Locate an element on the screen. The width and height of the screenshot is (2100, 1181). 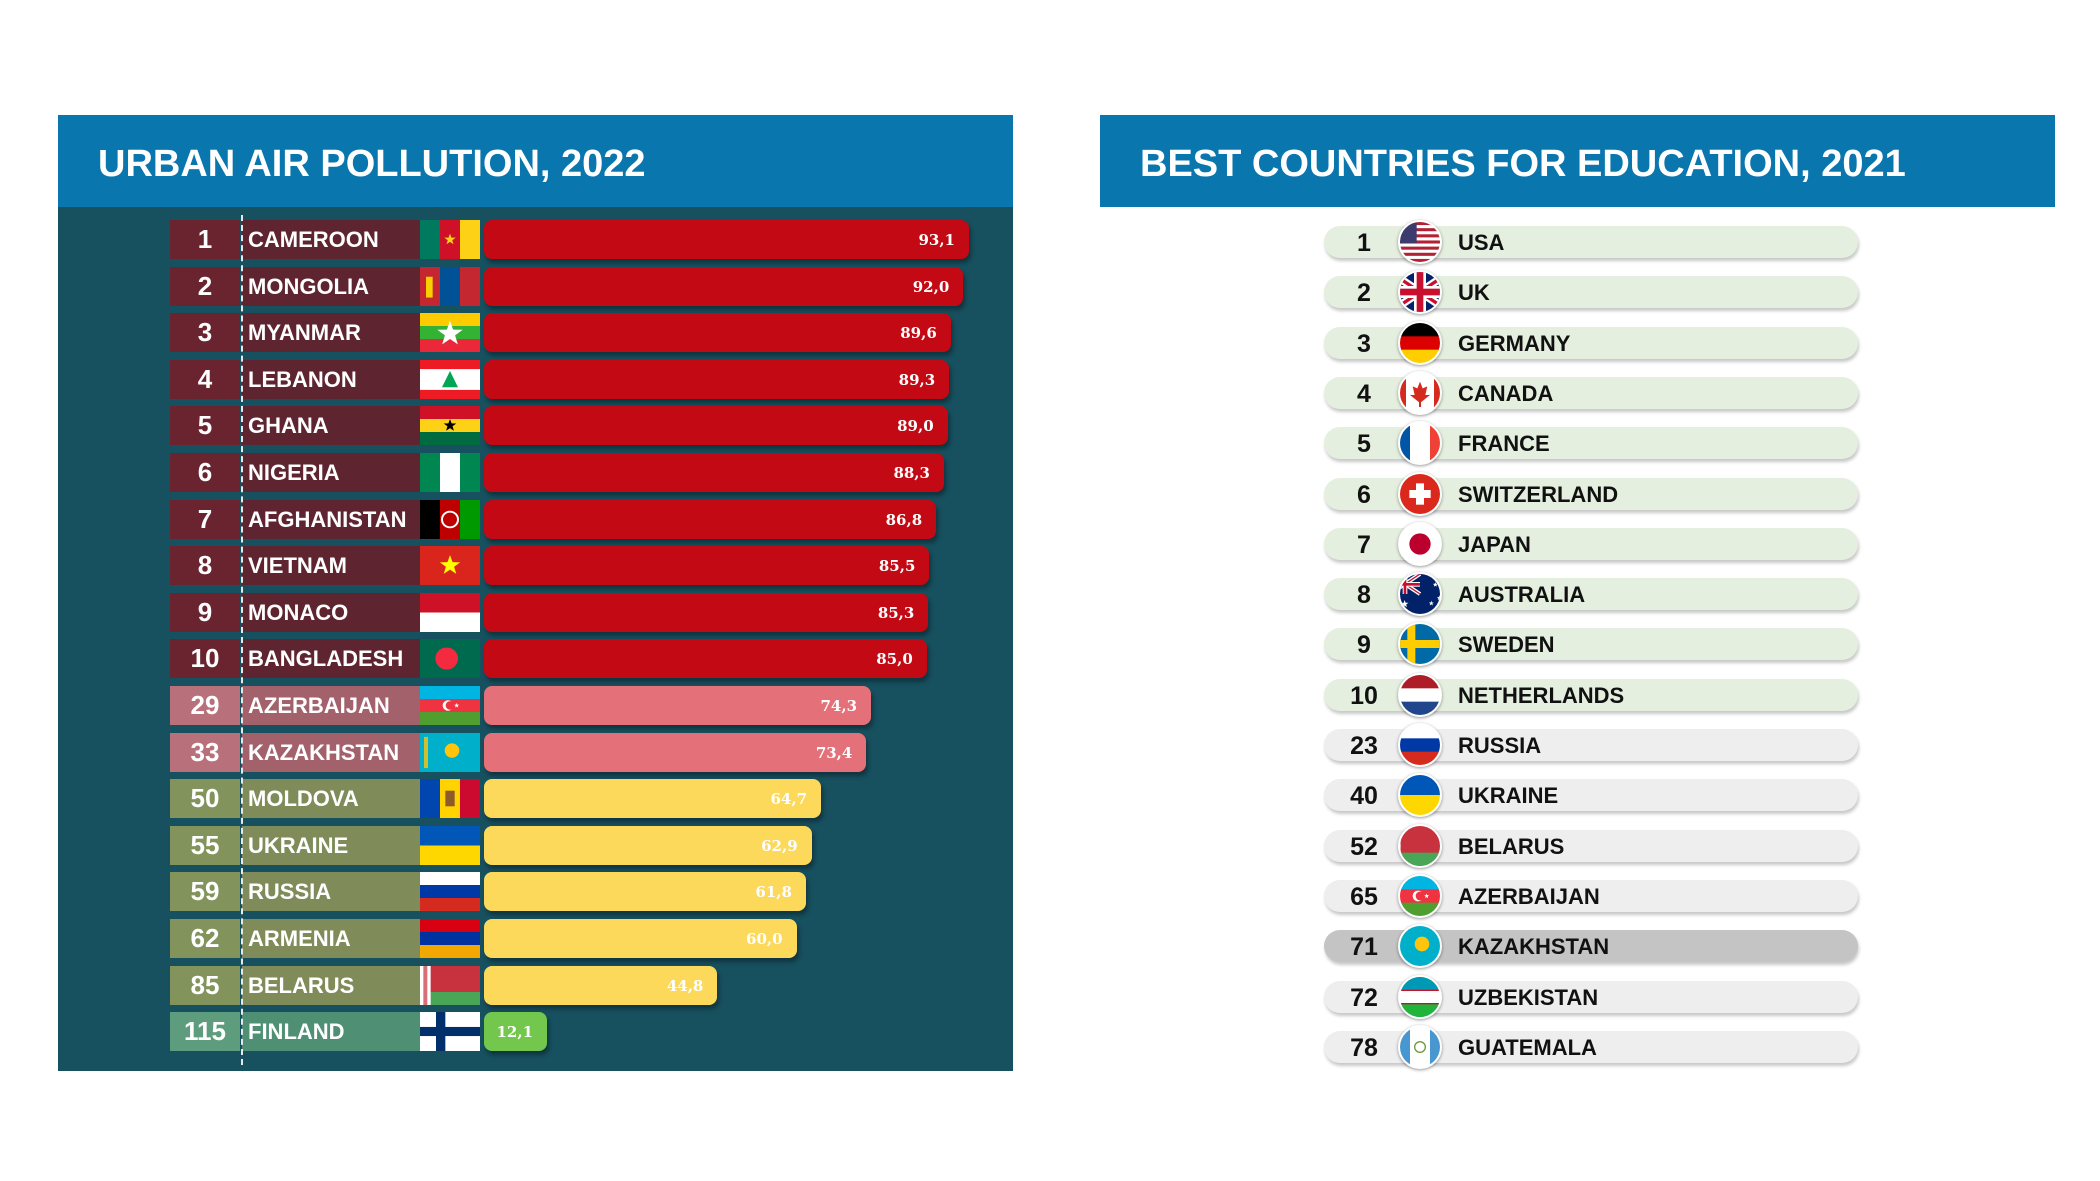
myanmar-flag-icon is located at coordinates (450, 333).